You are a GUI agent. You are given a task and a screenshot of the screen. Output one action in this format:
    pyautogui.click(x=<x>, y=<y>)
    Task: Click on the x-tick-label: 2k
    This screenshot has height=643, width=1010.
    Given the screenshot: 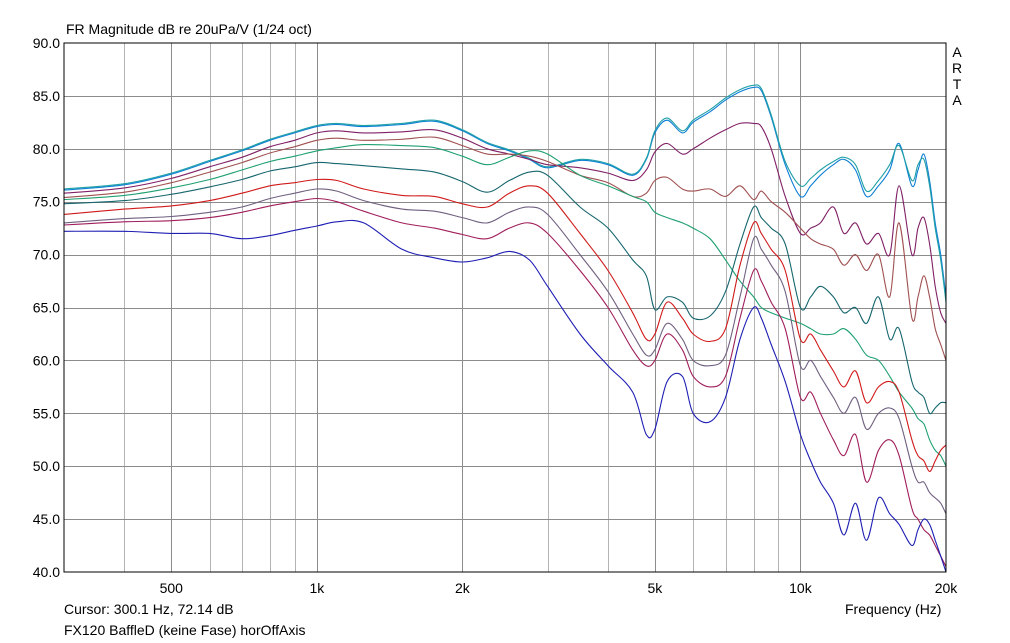 What is the action you would take?
    pyautogui.click(x=463, y=588)
    